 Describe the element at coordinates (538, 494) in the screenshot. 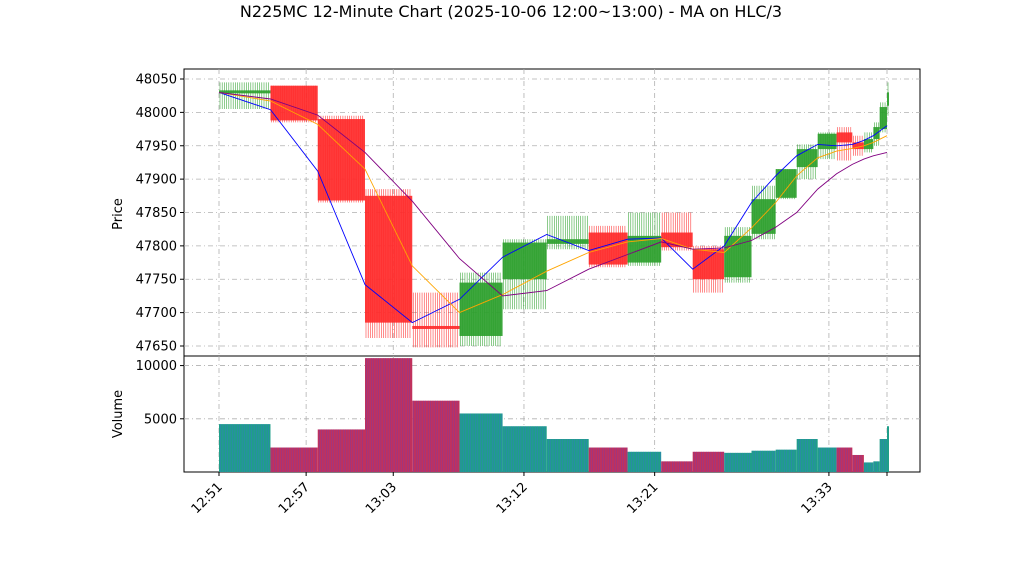

I see `x-ticks: 12:51 12:57 13:03 13:12 13:21 13:33` at that location.